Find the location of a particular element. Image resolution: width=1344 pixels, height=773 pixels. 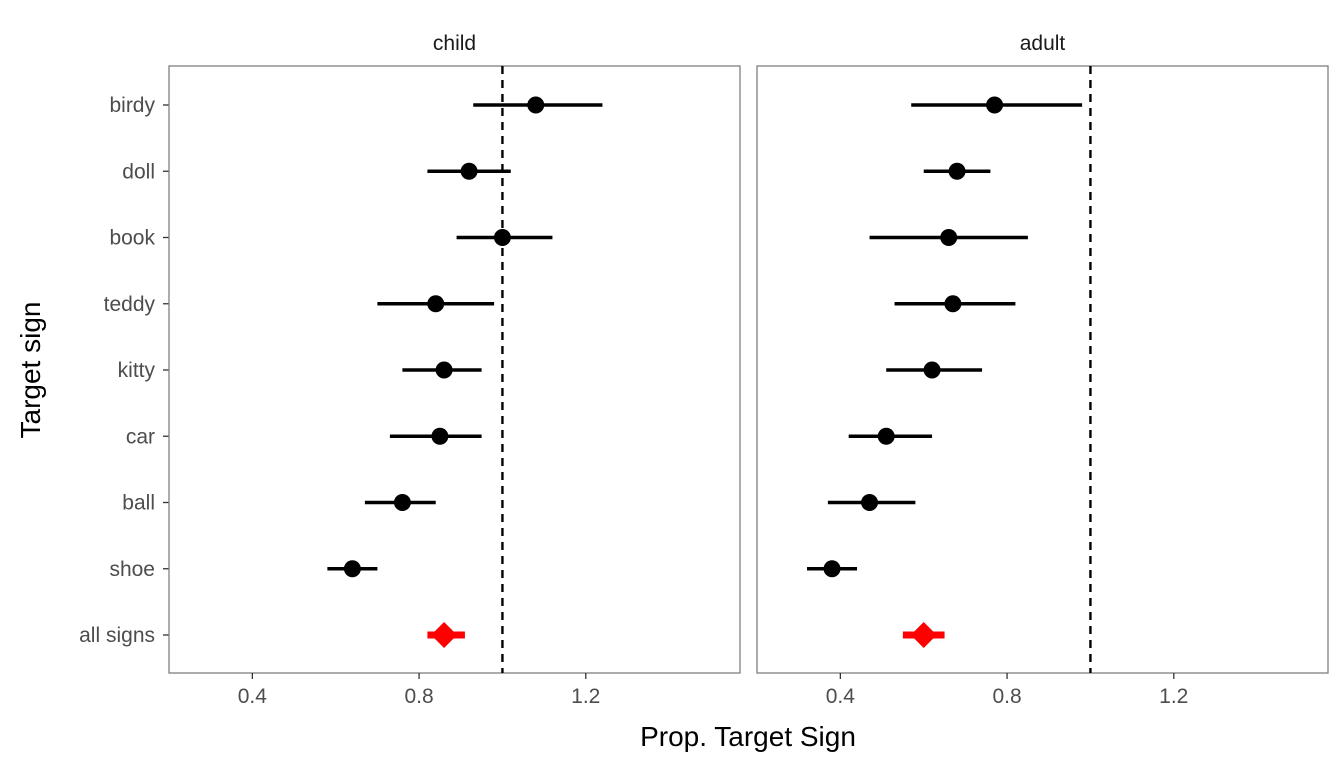

y-tick-label: doll is located at coordinates (138, 171).